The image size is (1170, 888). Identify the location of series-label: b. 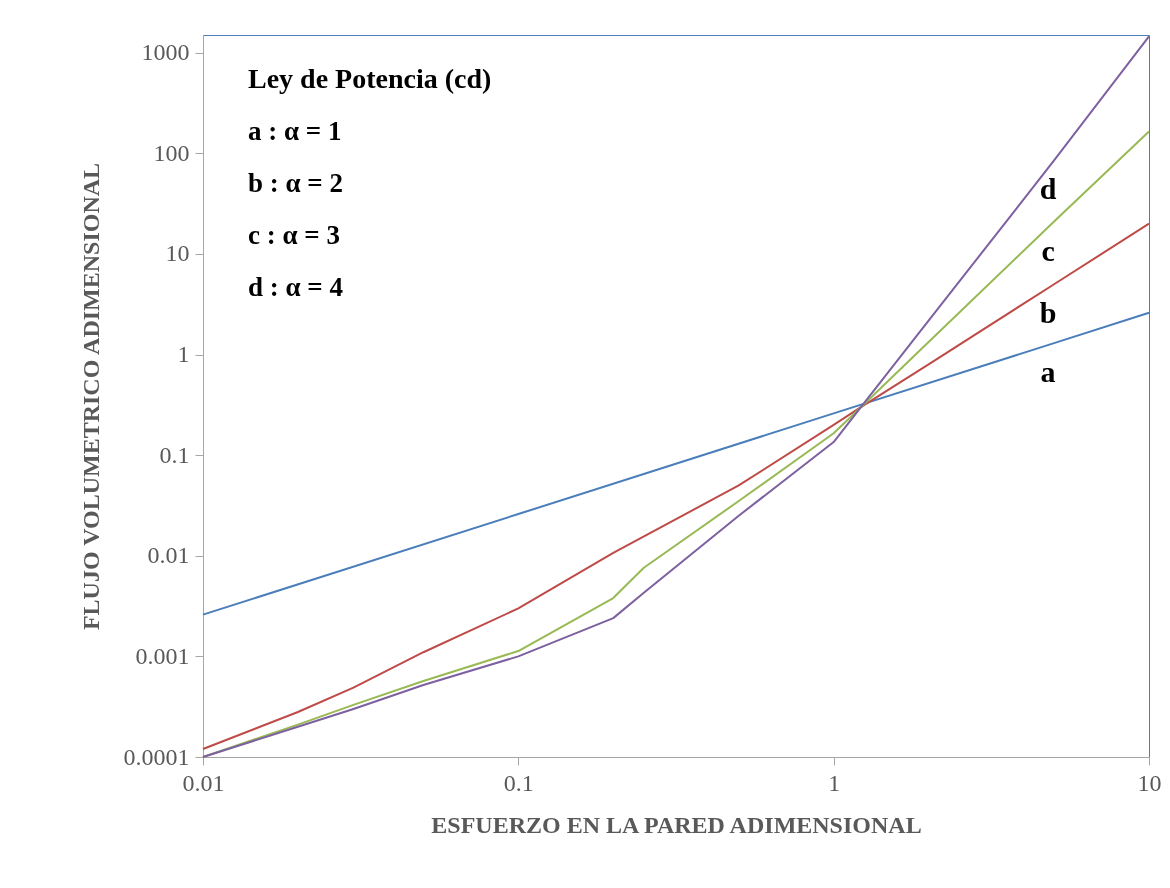
(1048, 313).